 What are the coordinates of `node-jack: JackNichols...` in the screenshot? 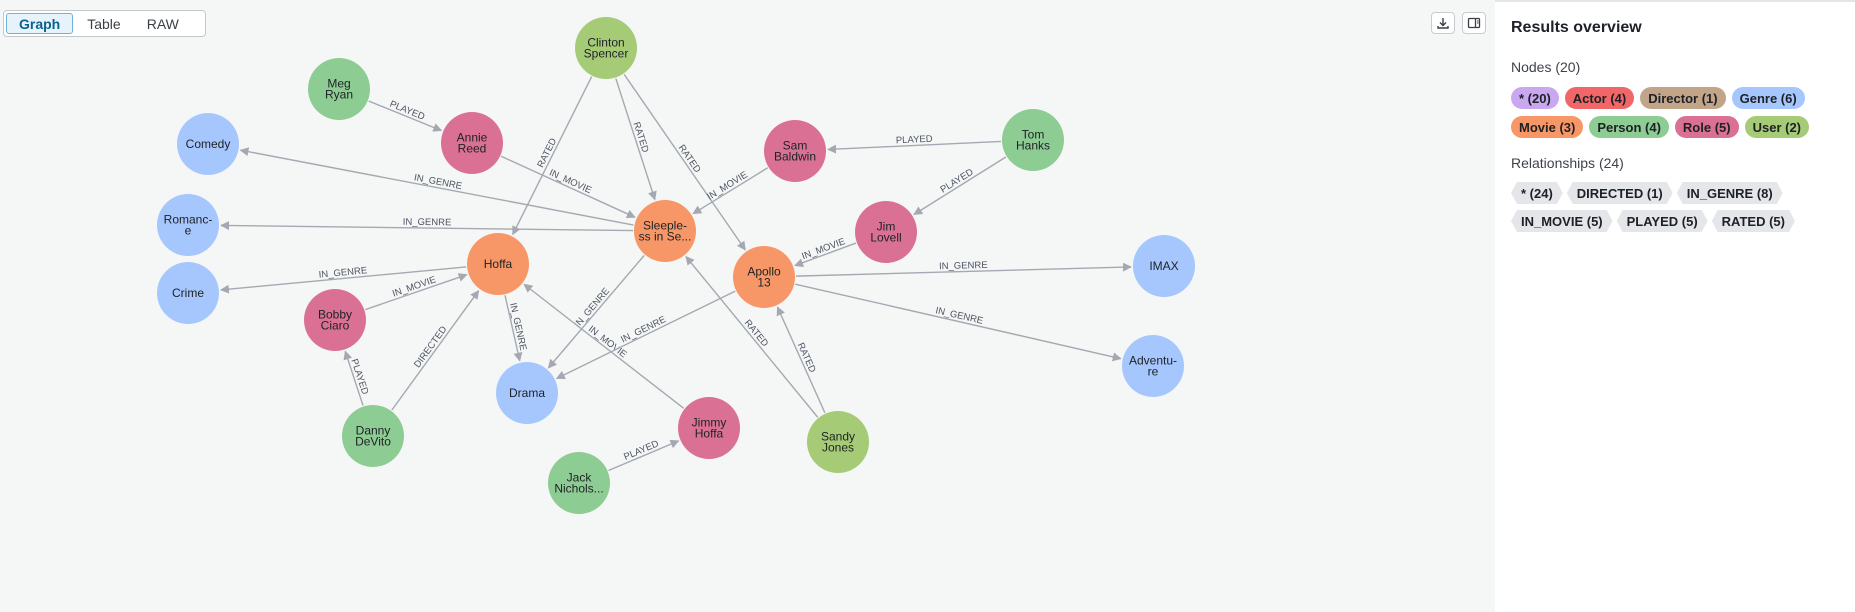 It's located at (579, 483).